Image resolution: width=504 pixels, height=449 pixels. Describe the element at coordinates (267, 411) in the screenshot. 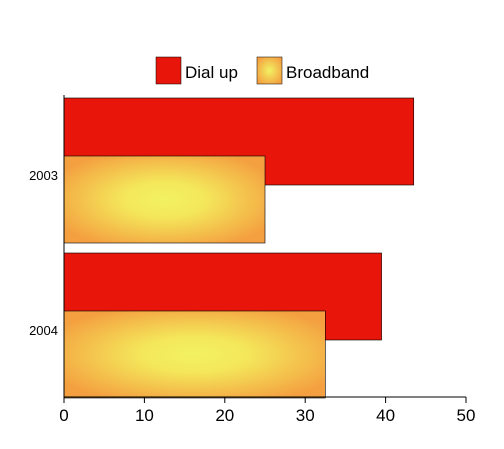

I see `x-axis-ticks: 0 10 20 30 40 50` at that location.